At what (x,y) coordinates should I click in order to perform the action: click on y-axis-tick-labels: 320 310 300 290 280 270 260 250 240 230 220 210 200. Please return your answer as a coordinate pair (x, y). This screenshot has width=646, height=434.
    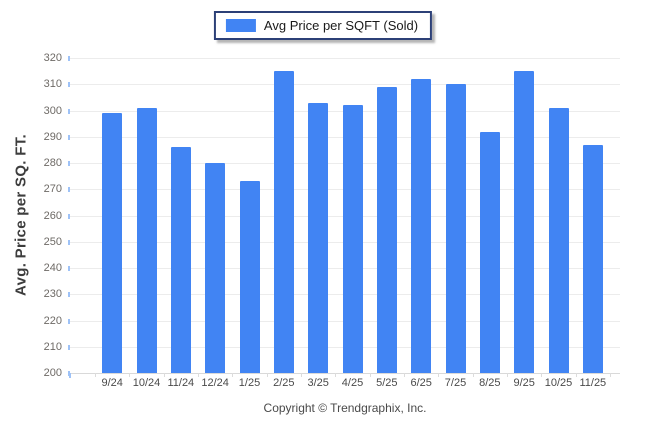
    Looking at the image, I should click on (31, 215).